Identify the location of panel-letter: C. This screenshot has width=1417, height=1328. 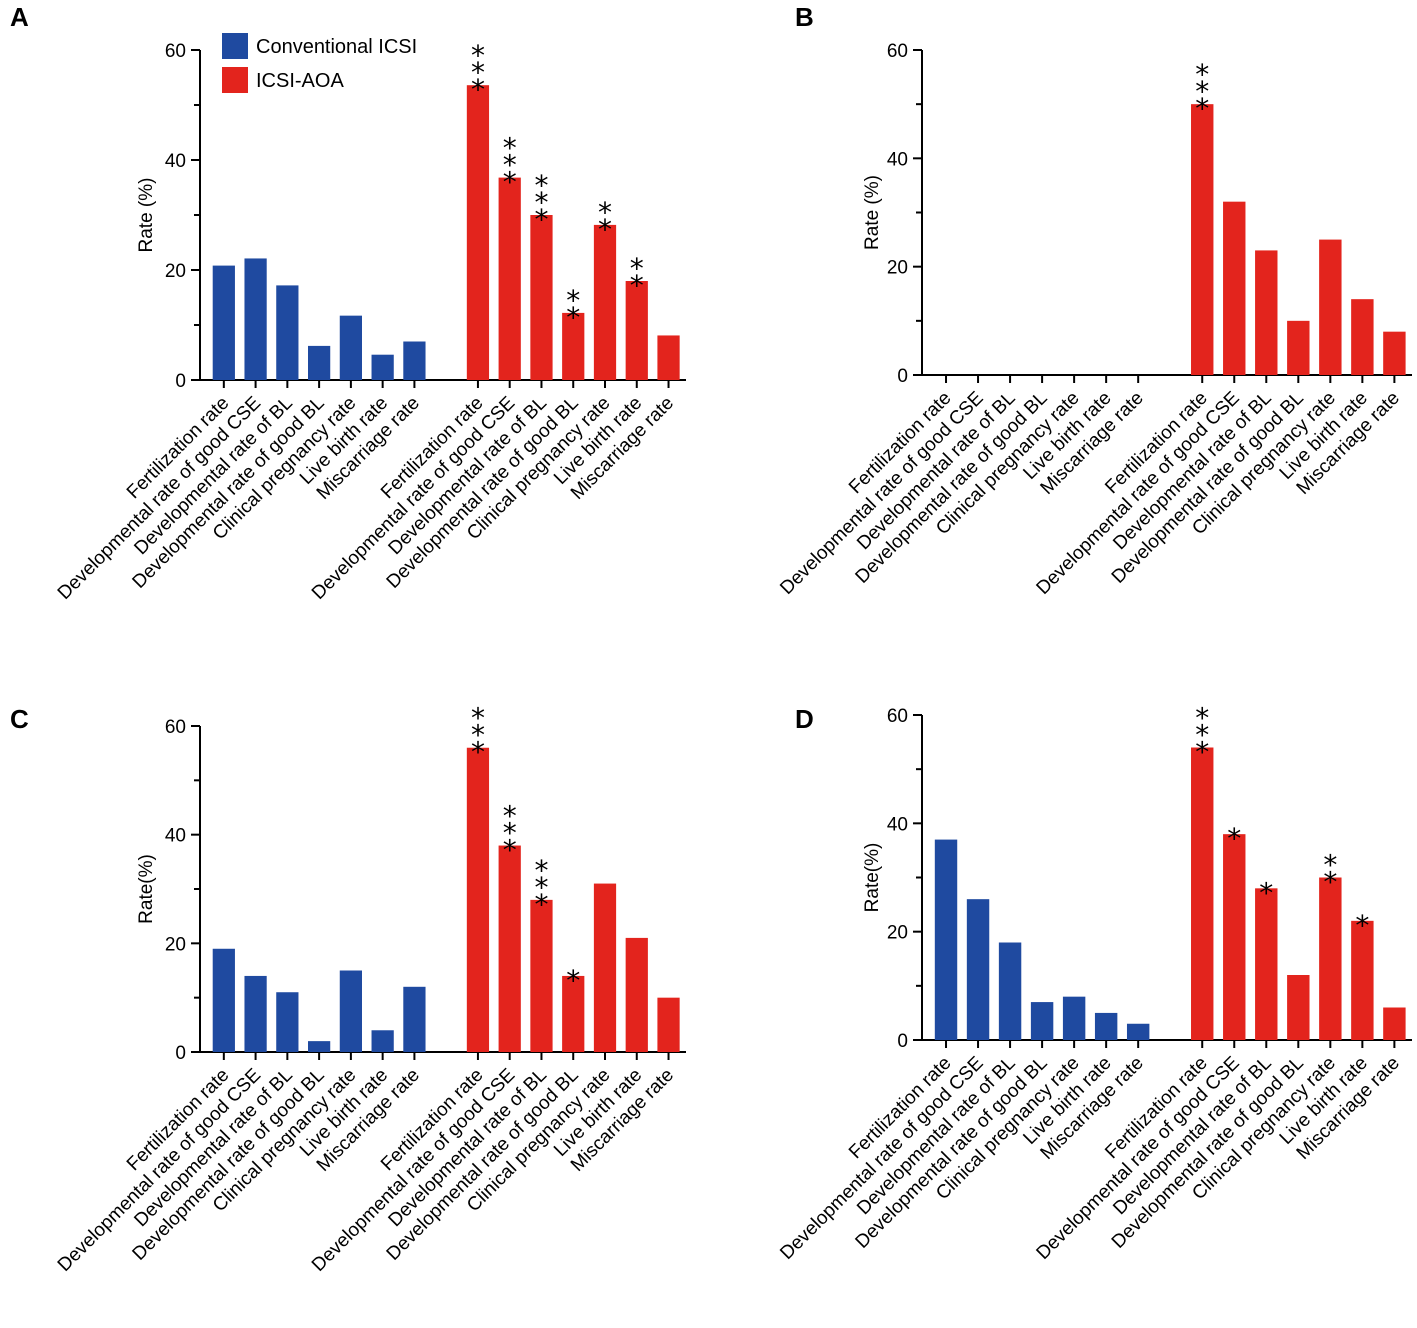
(19, 719).